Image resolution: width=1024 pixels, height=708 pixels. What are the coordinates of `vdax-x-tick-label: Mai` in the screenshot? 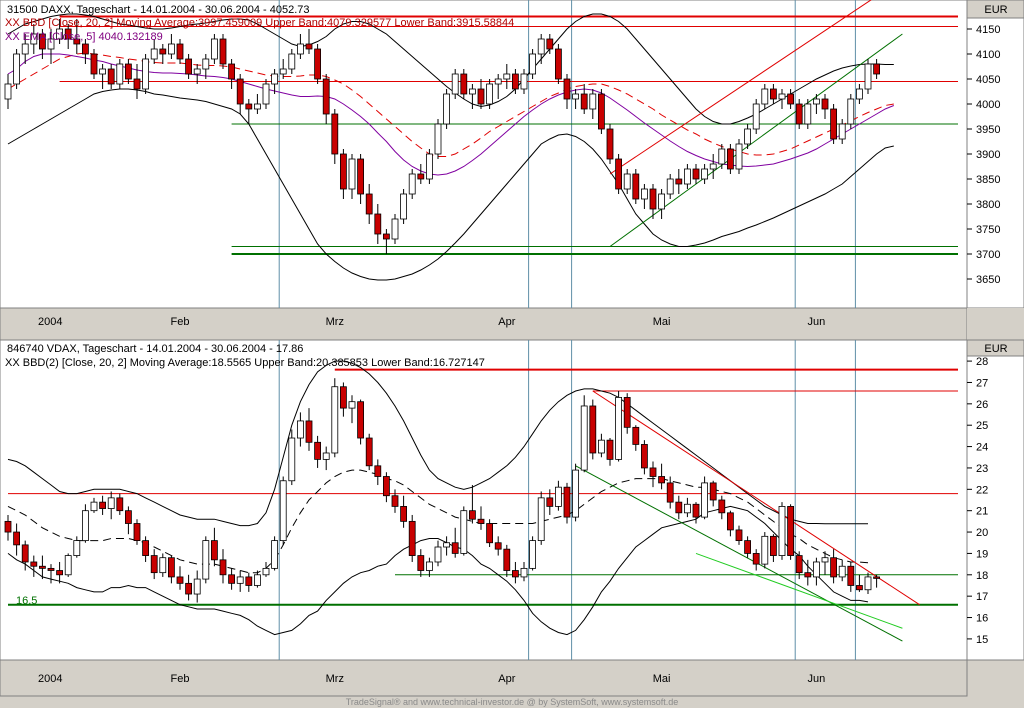 It's located at (662, 679).